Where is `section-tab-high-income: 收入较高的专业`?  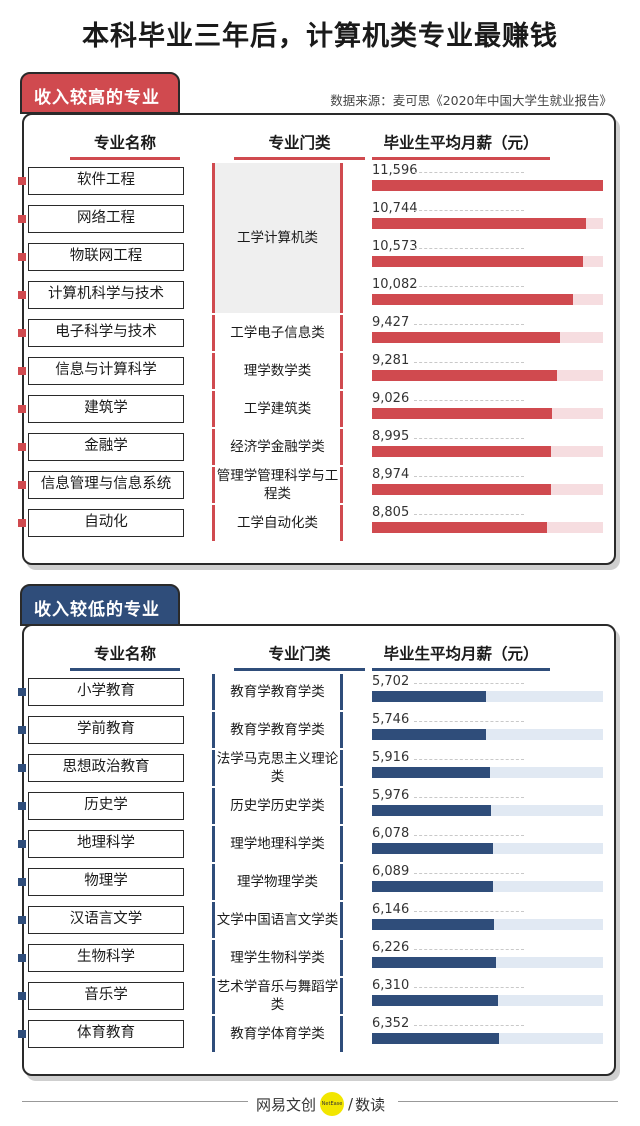 section-tab-high-income: 收入较高的专业 is located at coordinates (100, 93).